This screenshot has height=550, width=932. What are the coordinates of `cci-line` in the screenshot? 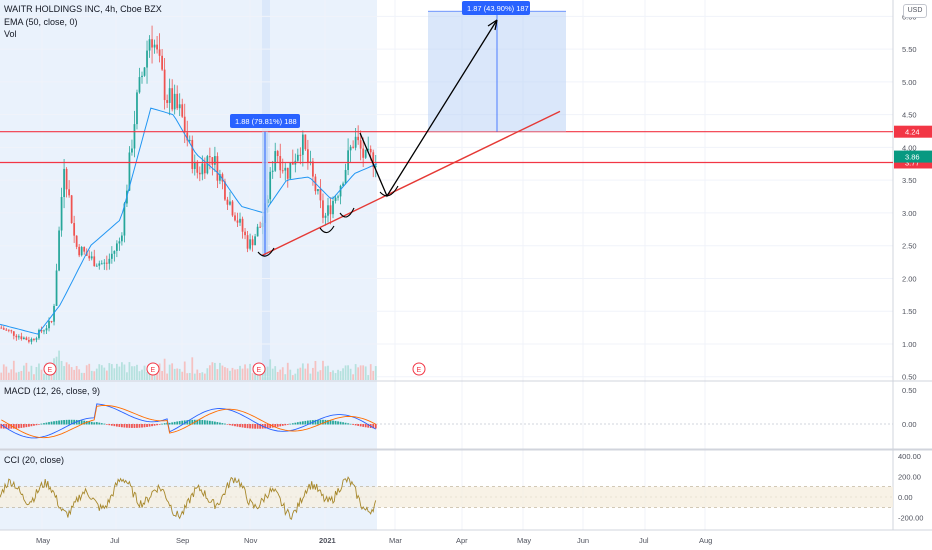 It's located at (188, 498).